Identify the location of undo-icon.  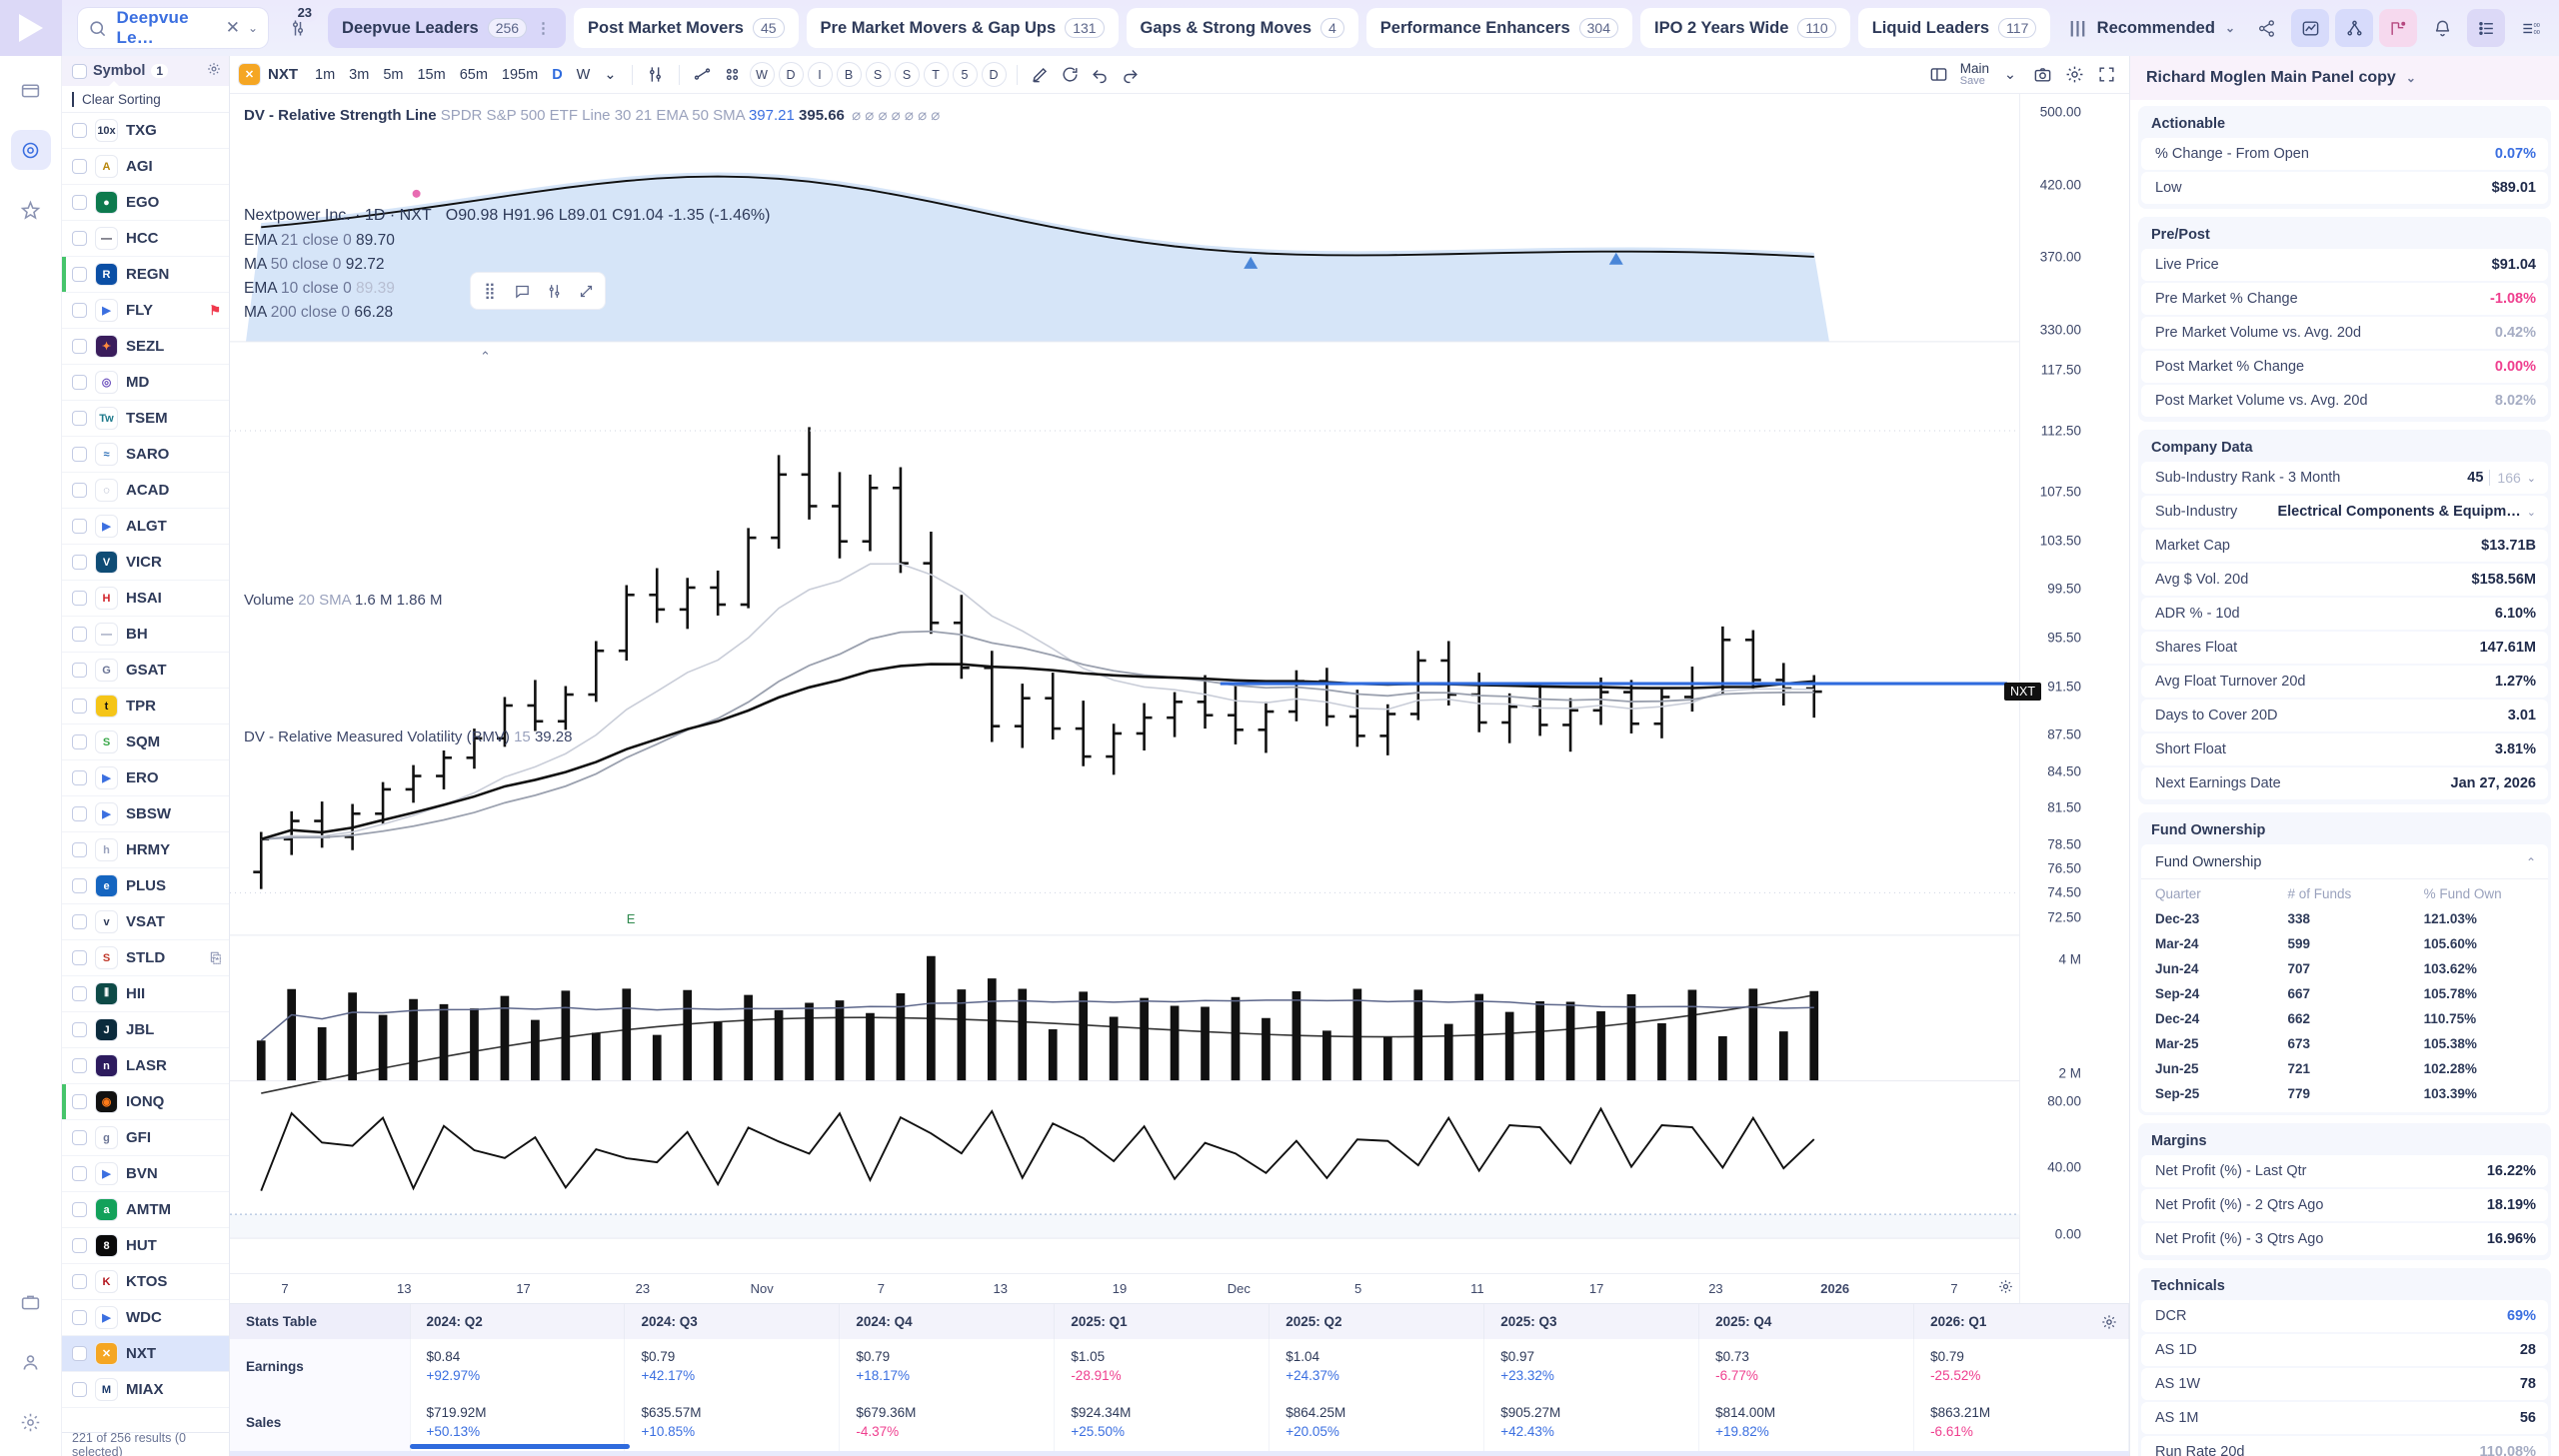
(1101, 75).